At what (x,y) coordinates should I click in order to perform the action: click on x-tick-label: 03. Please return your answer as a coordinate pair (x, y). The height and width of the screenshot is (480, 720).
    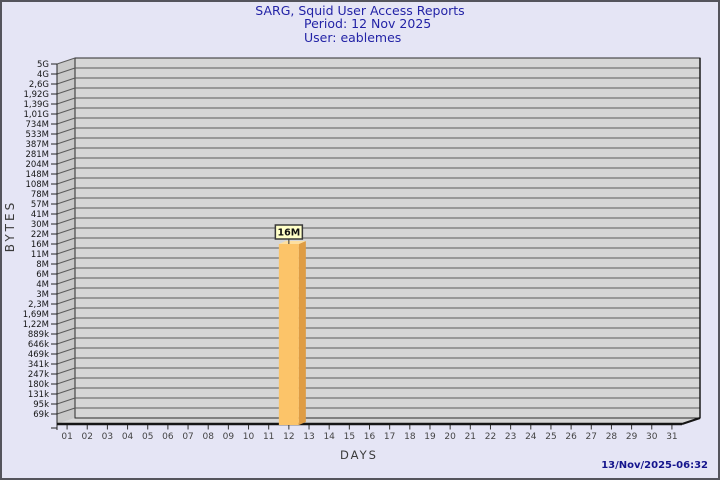
    Looking at the image, I should click on (107, 437).